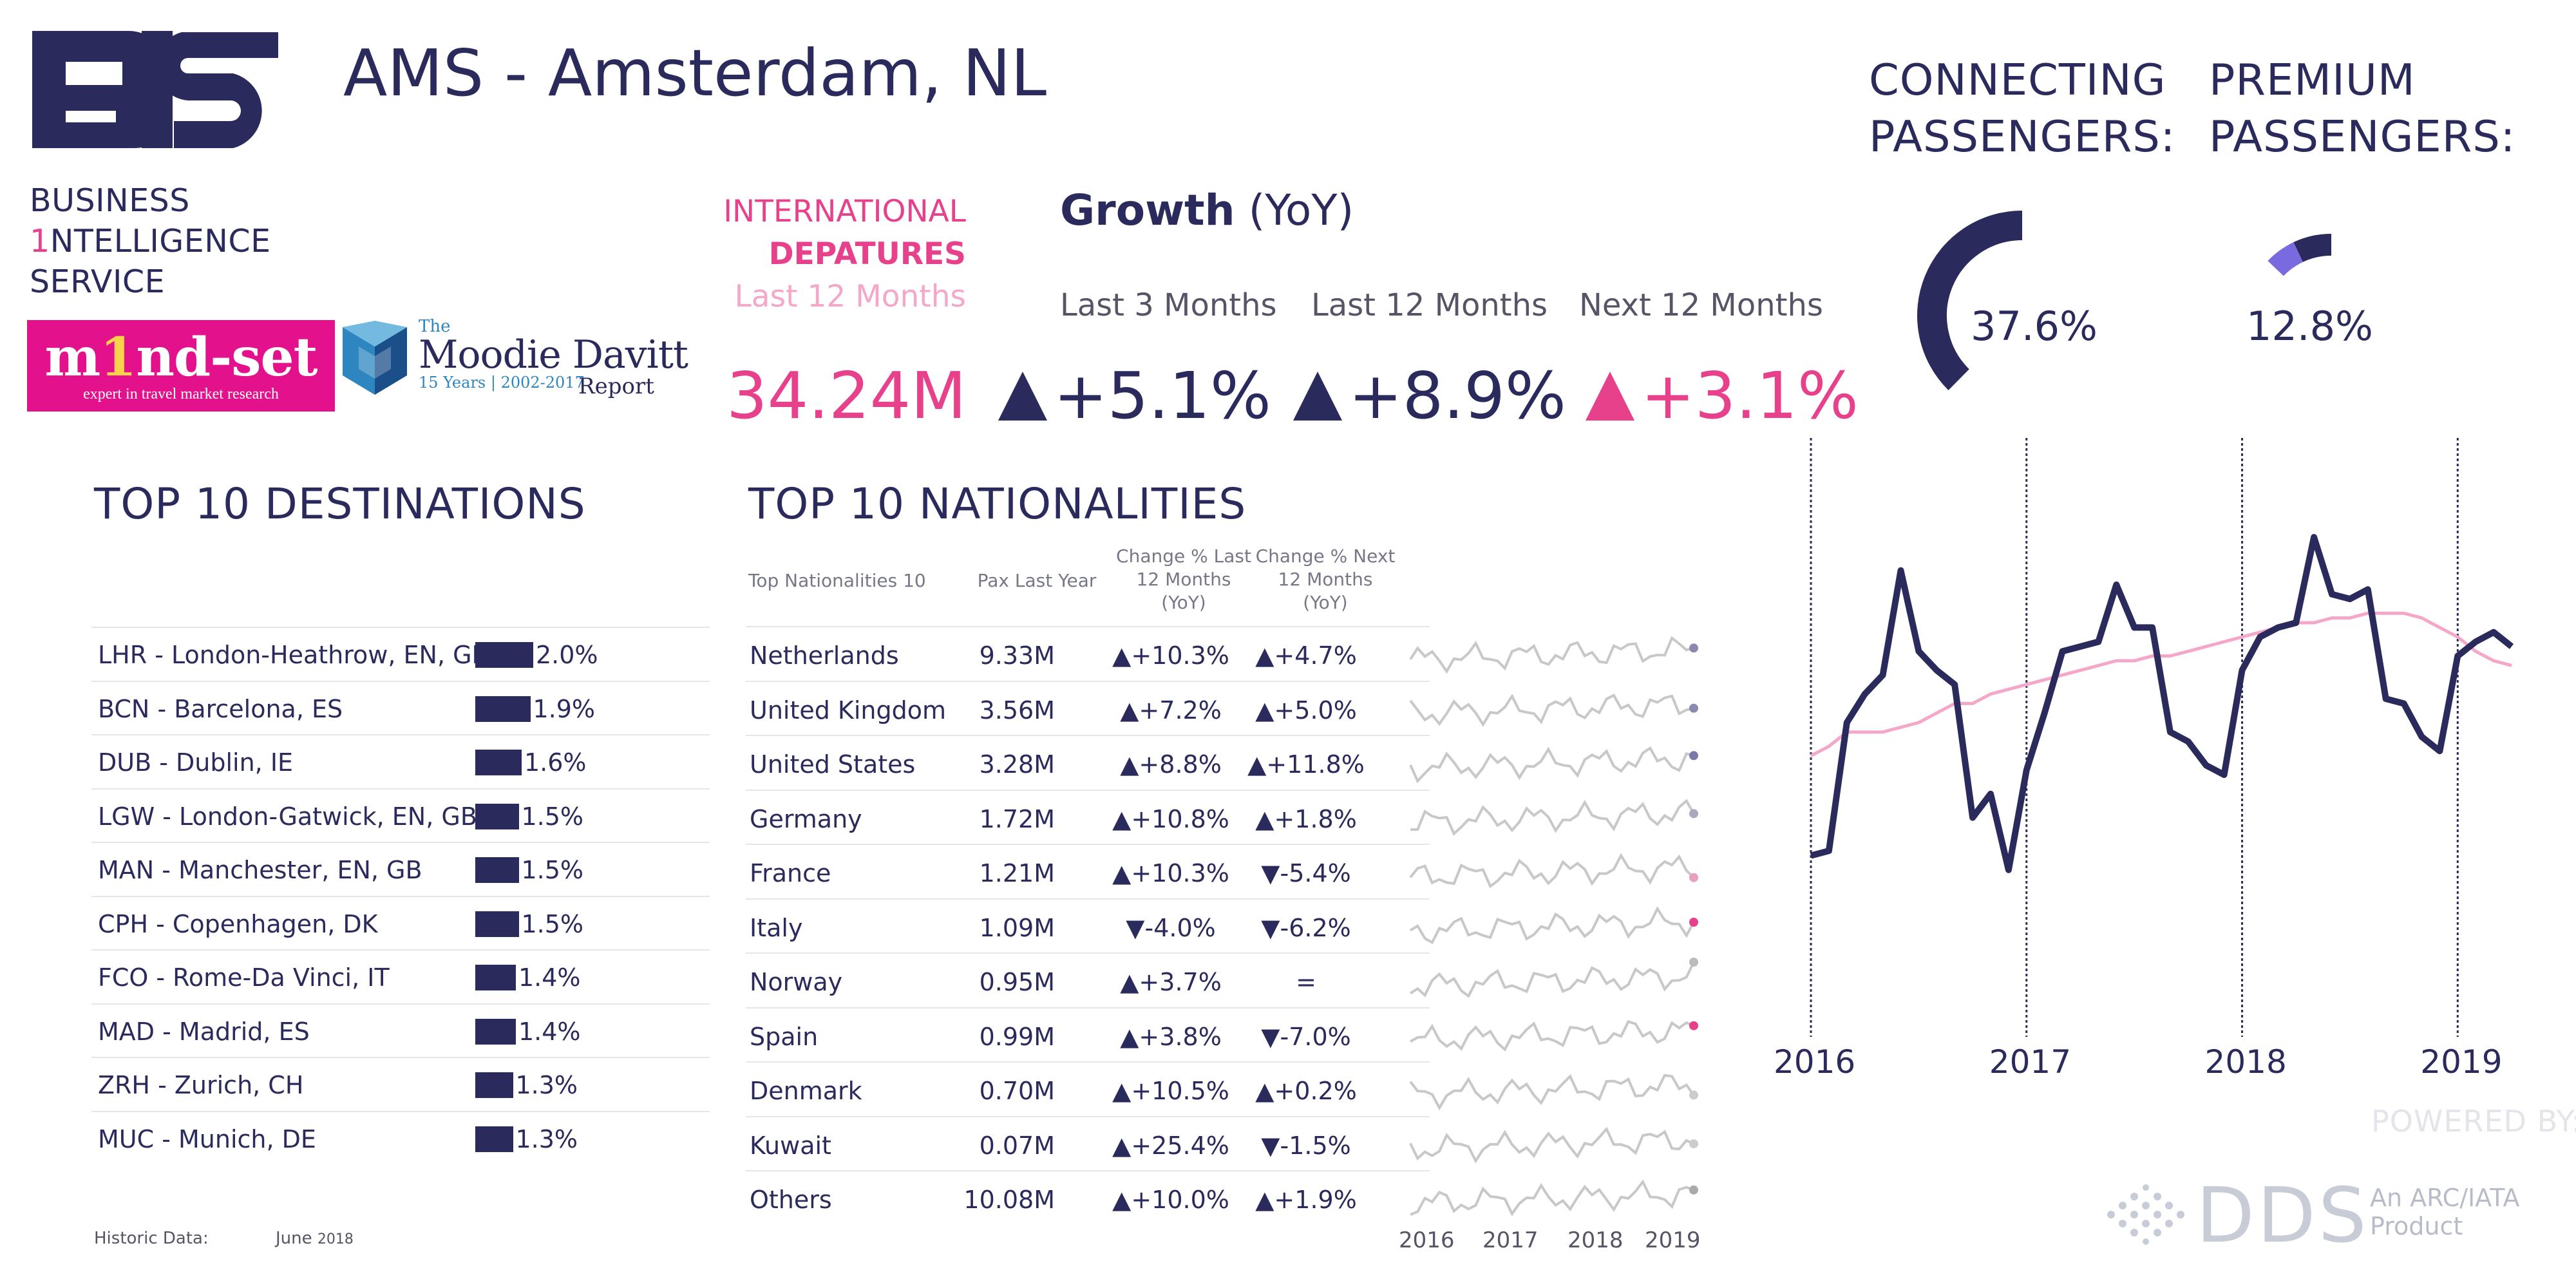 This screenshot has height=1288, width=2576. What do you see at coordinates (1088, 980) in the screenshot?
I see `nationality-row: Norway 0.95M ▲+3.7% =` at bounding box center [1088, 980].